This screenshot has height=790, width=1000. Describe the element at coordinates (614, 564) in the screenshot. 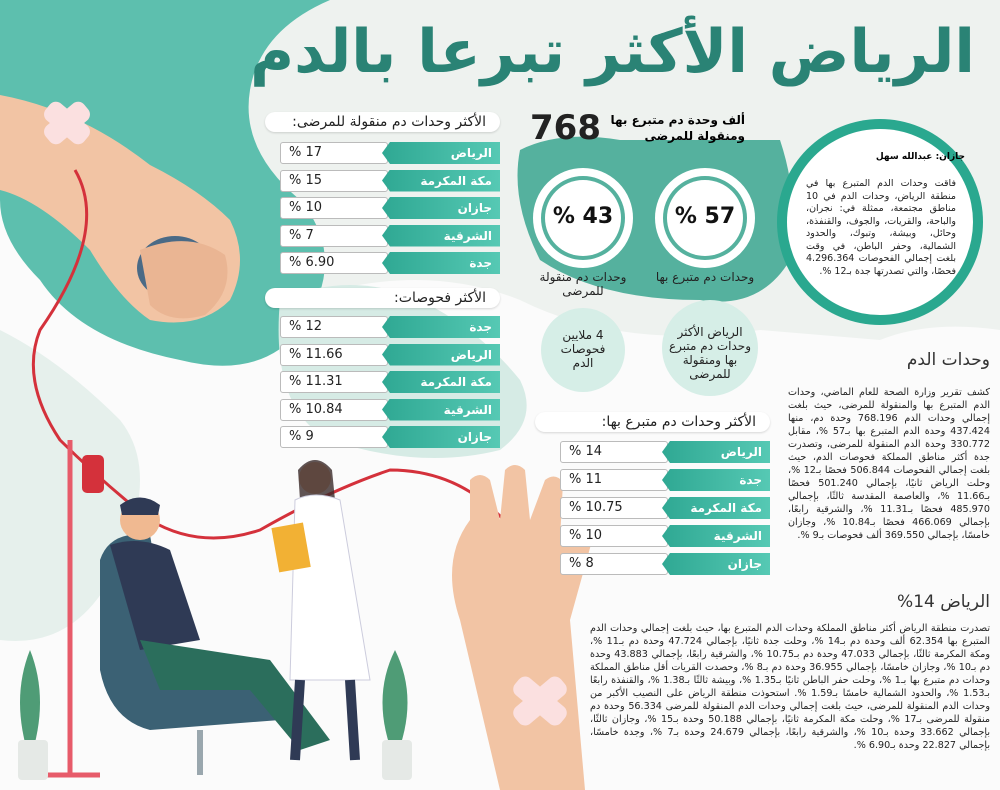

I see `row-value: % 8` at that location.